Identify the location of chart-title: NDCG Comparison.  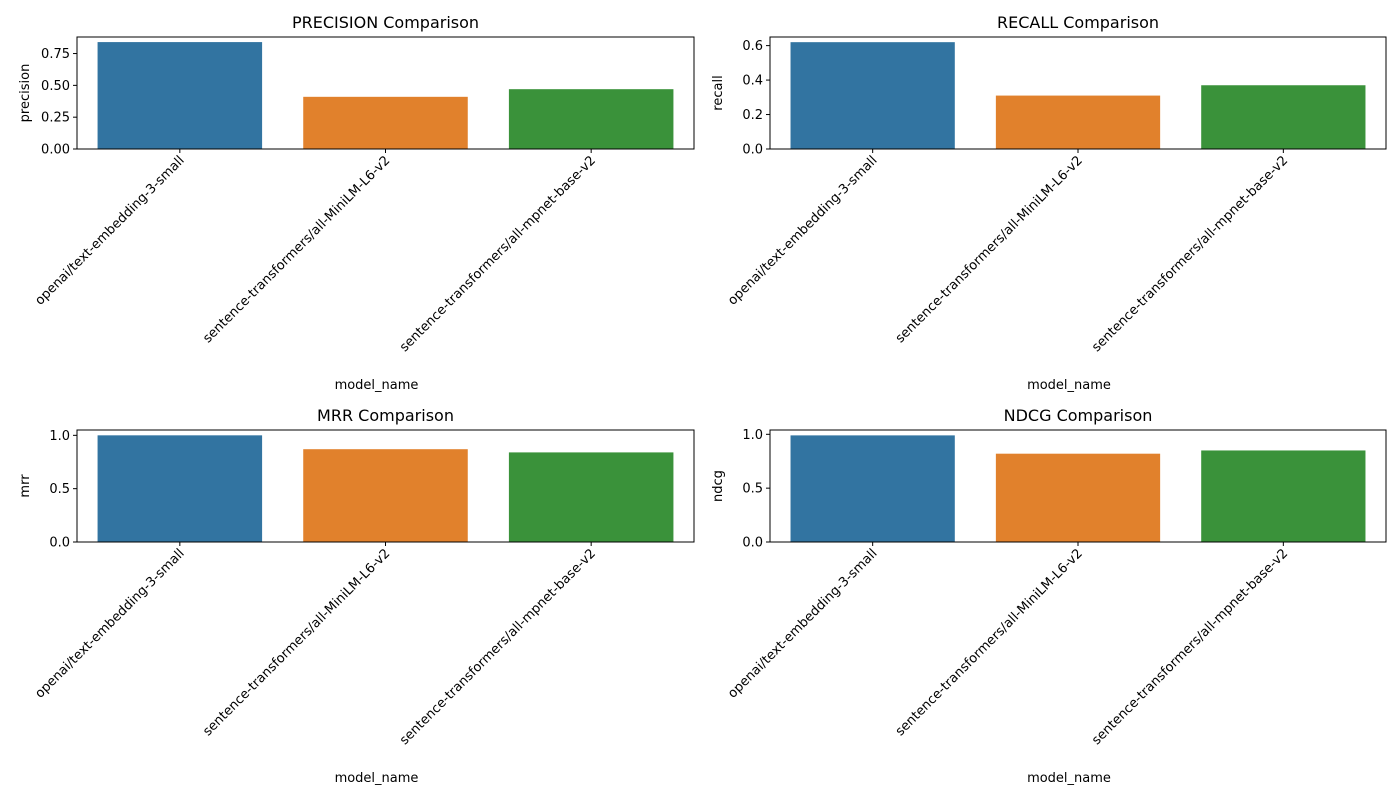
(1078, 415).